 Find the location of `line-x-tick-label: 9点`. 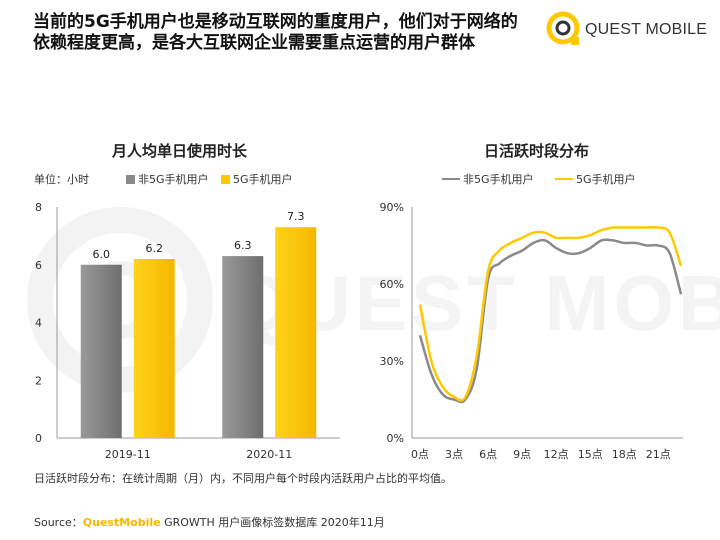

line-x-tick-label: 9点 is located at coordinates (522, 454).